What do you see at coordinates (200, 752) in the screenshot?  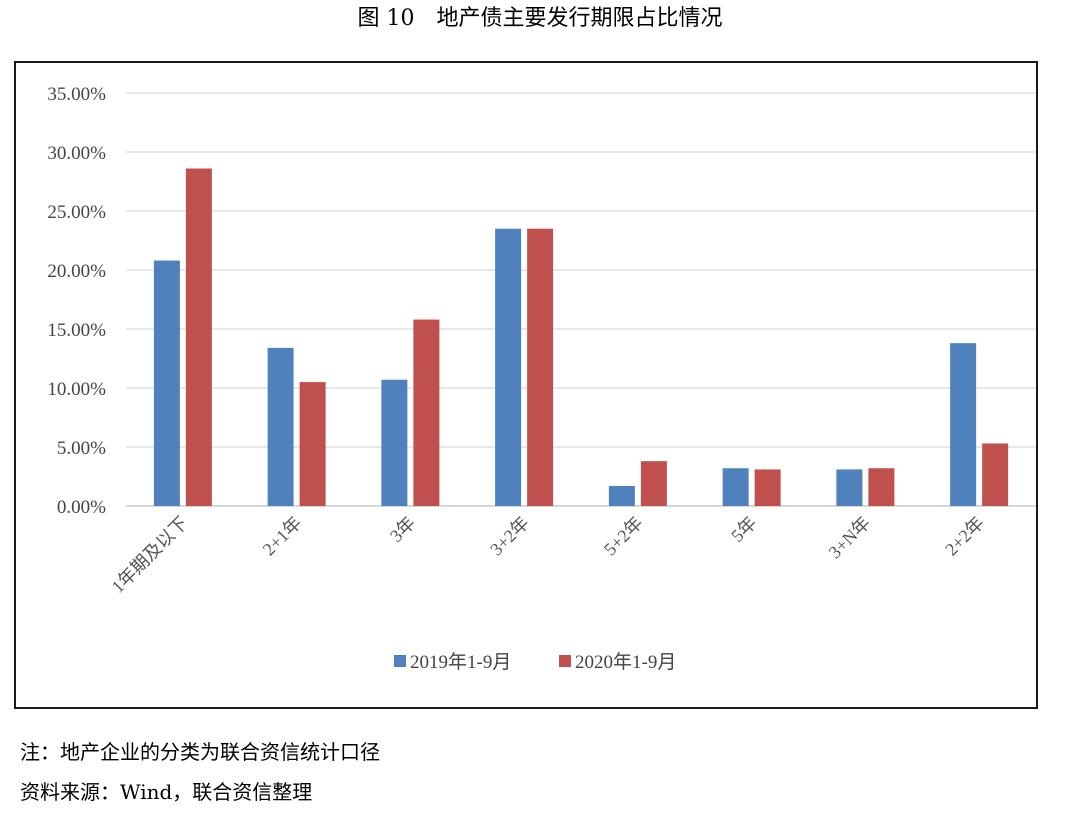 I see `figure-note: 注：地产企业的分类为联合资信统计口径` at bounding box center [200, 752].